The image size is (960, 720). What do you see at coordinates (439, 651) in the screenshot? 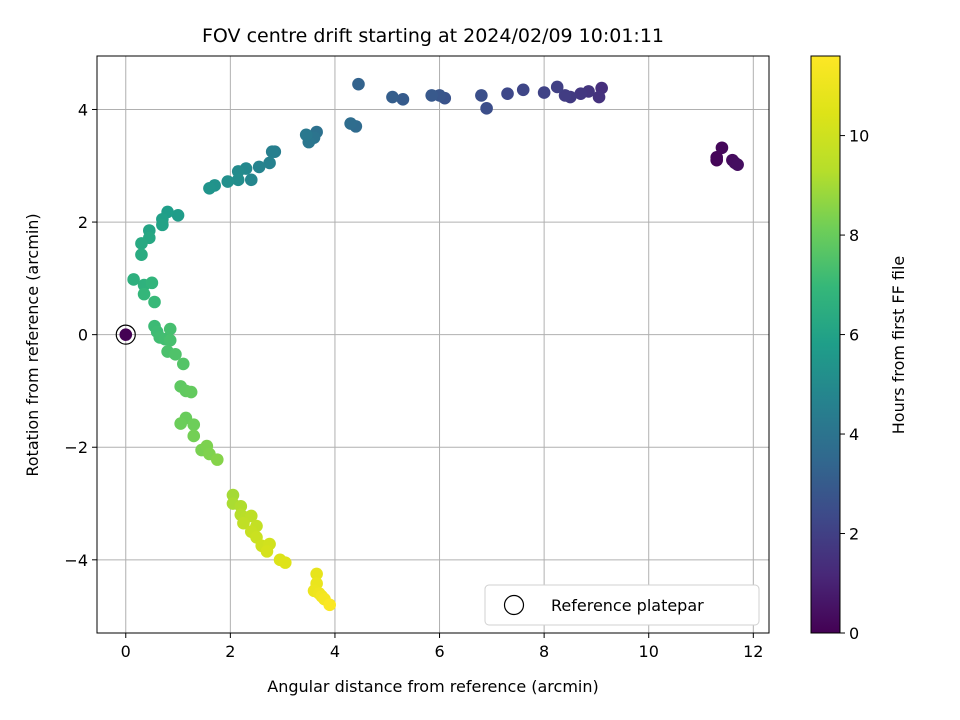
I see `x-tick-label: 6` at bounding box center [439, 651].